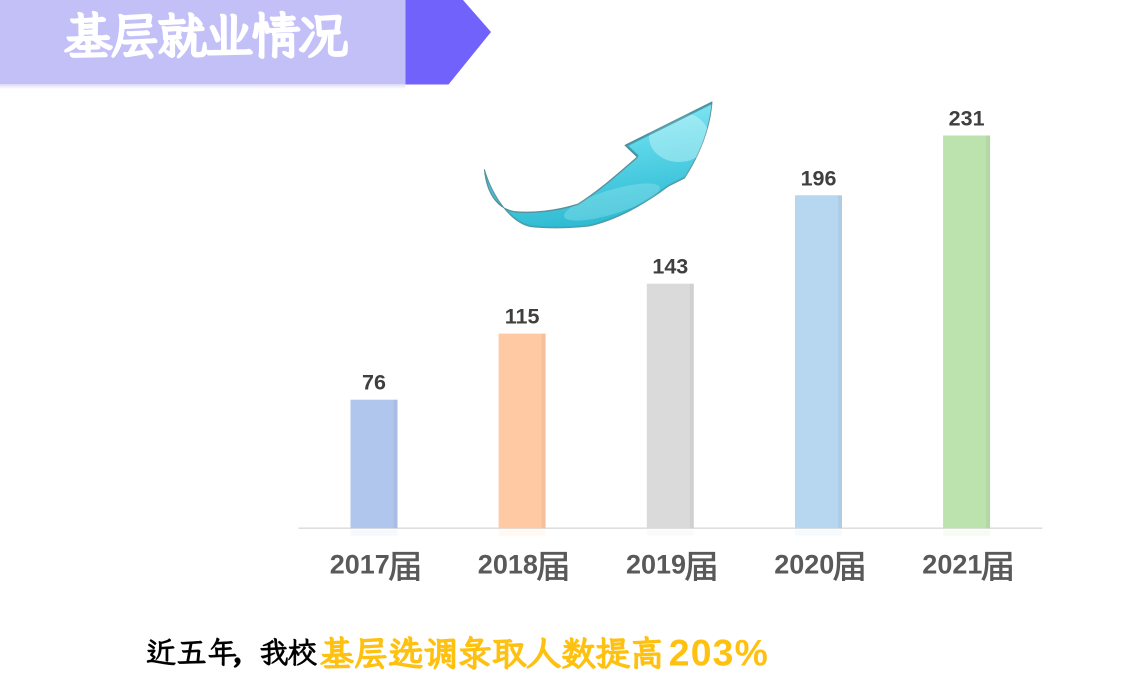 The width and height of the screenshot is (1148, 689). Describe the element at coordinates (508, 564) in the screenshot. I see `svg-text: 2018` at that location.